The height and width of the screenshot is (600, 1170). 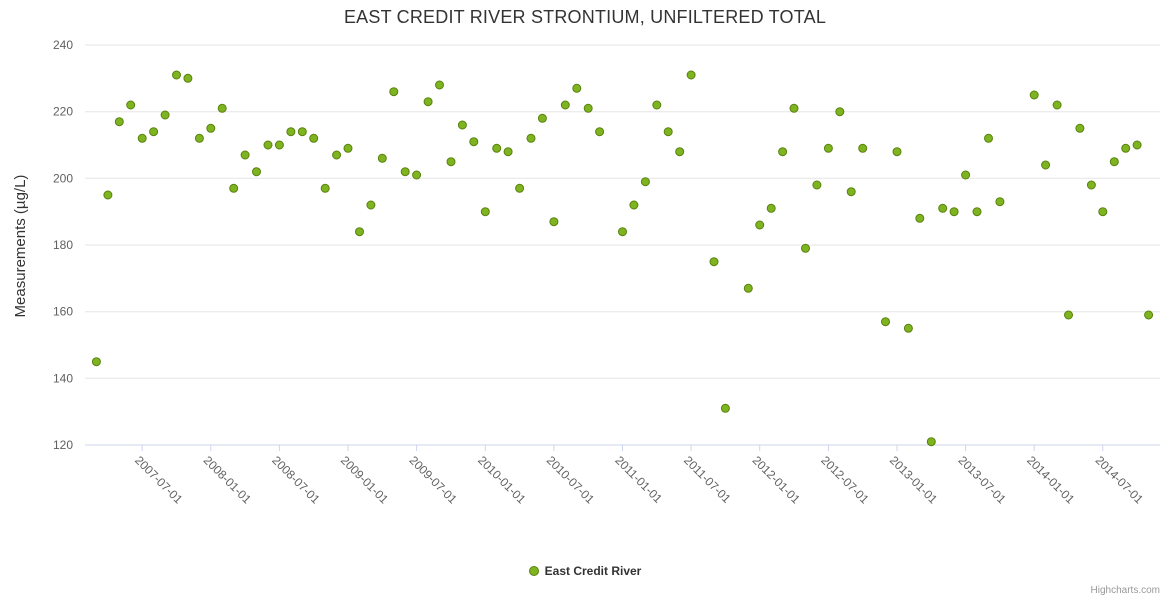 What do you see at coordinates (638, 479) in the screenshot?
I see `x-axis-tick-label: 2011-01-01` at bounding box center [638, 479].